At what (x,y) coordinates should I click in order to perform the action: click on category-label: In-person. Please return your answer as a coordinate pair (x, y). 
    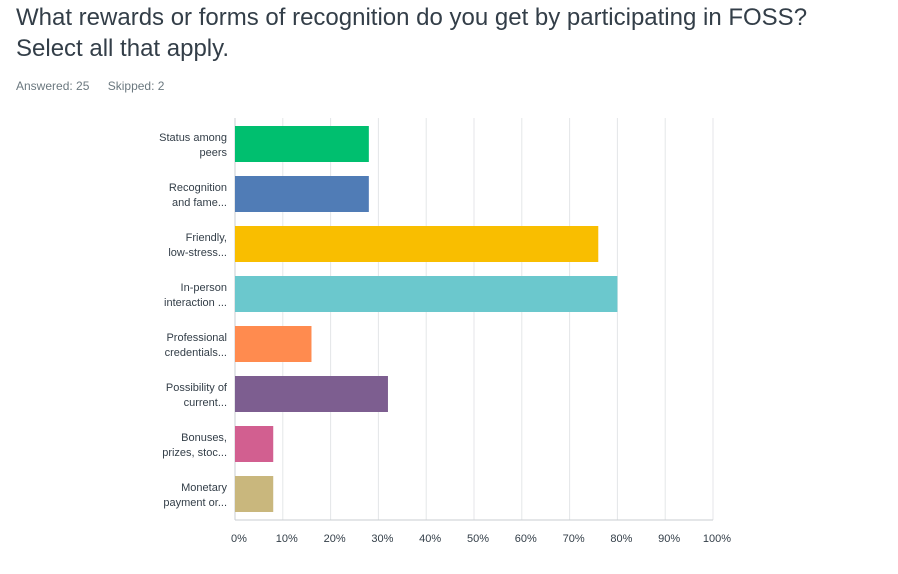
    Looking at the image, I should click on (204, 288).